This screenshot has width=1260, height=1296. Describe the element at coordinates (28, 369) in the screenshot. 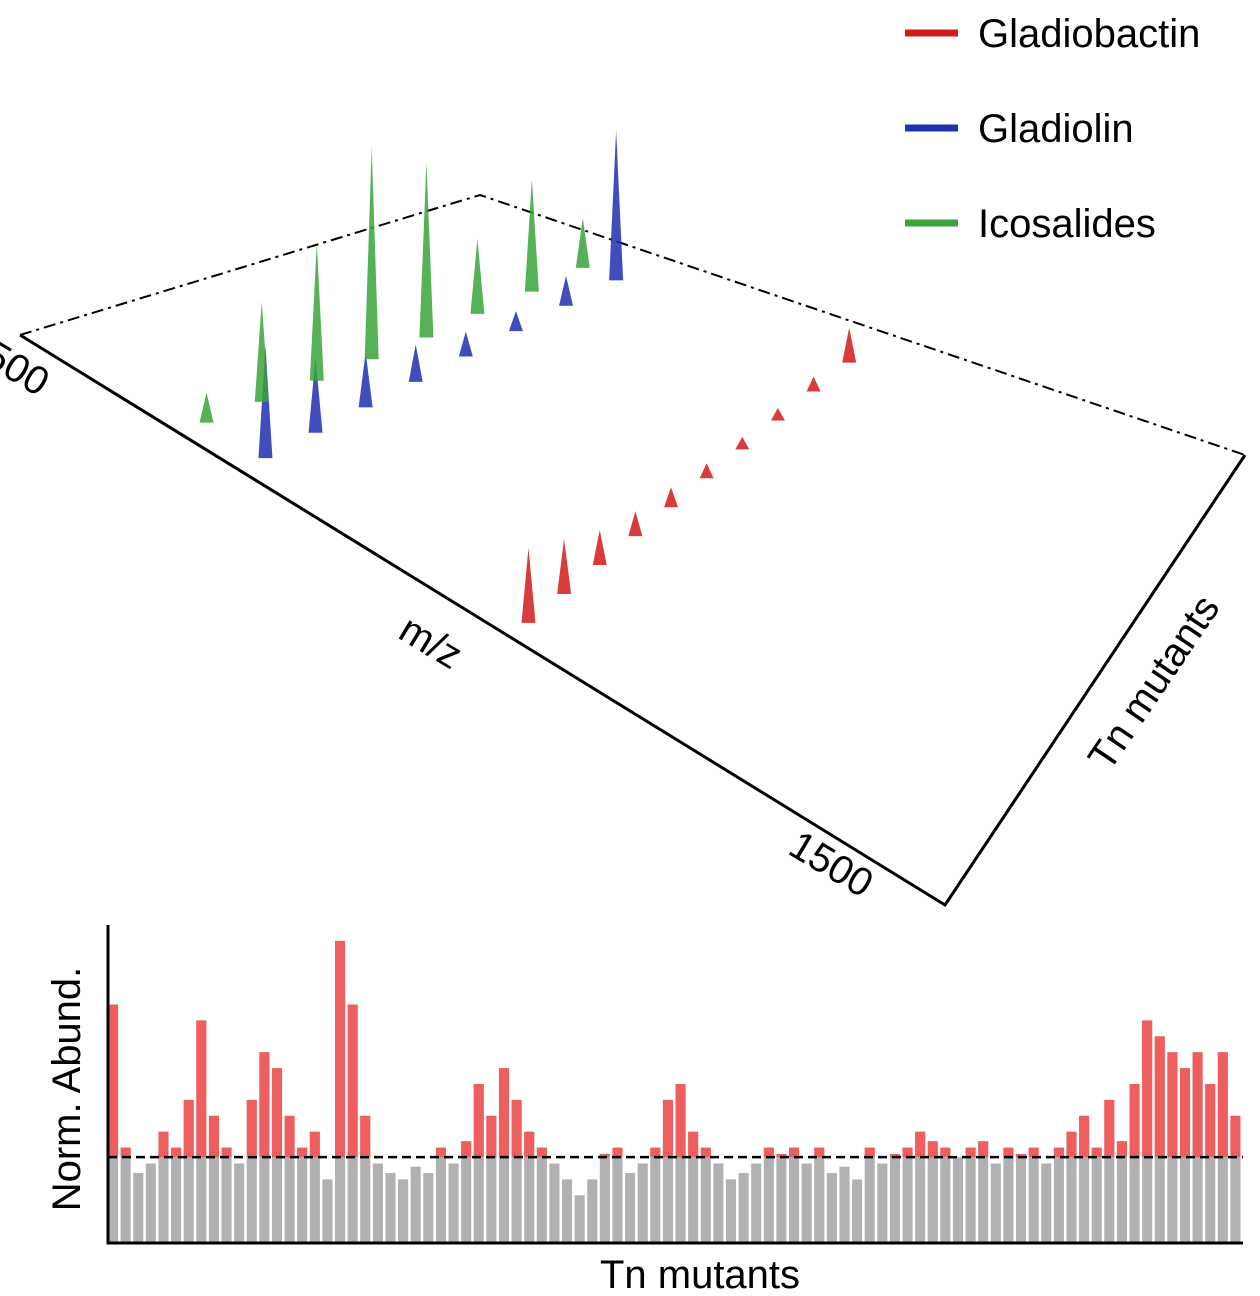

I see `x-tick-label: 500` at that location.